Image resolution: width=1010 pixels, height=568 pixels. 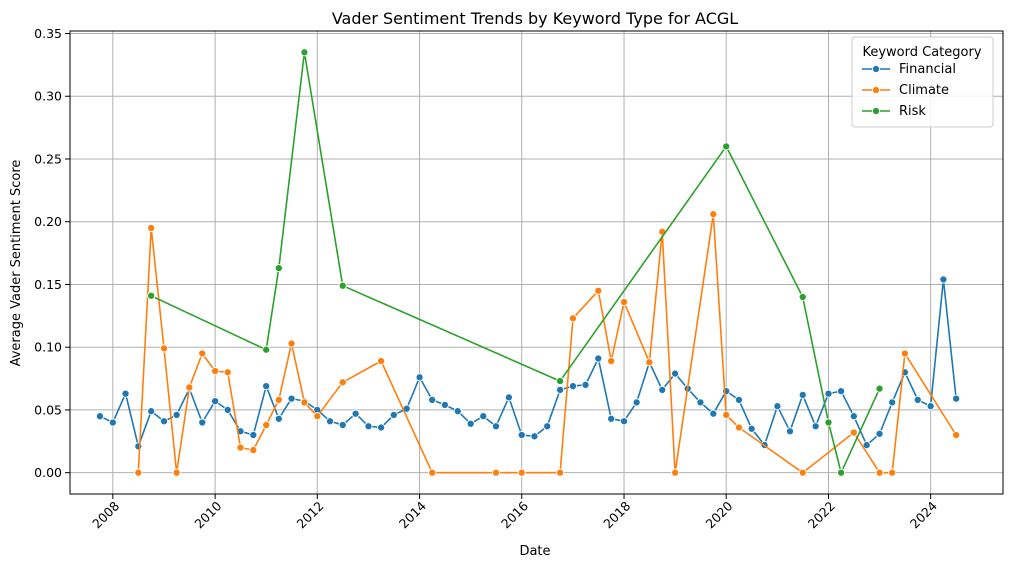 What do you see at coordinates (924, 90) in the screenshot?
I see `legend-label-climate: Climate` at bounding box center [924, 90].